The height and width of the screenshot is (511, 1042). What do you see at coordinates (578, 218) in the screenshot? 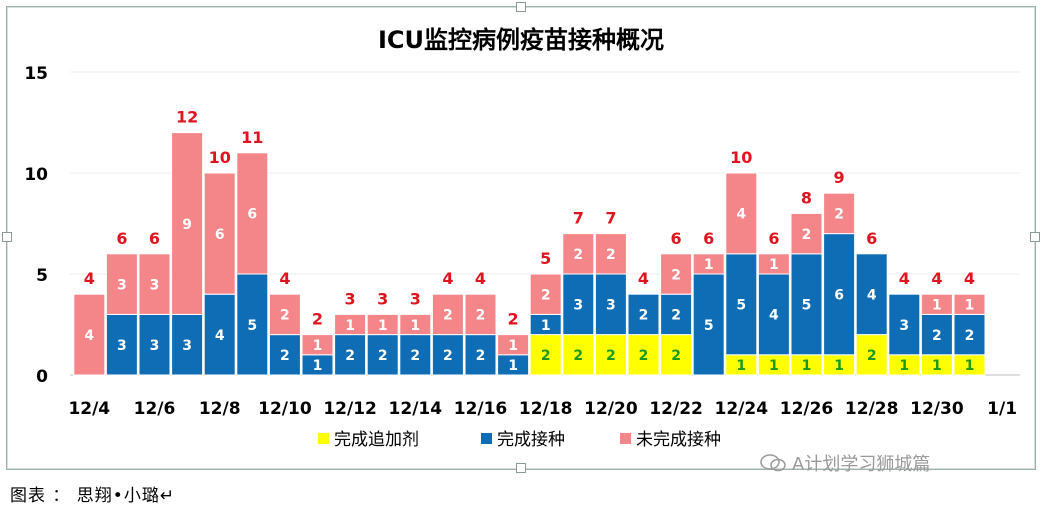
I see `total-label: 7` at bounding box center [578, 218].